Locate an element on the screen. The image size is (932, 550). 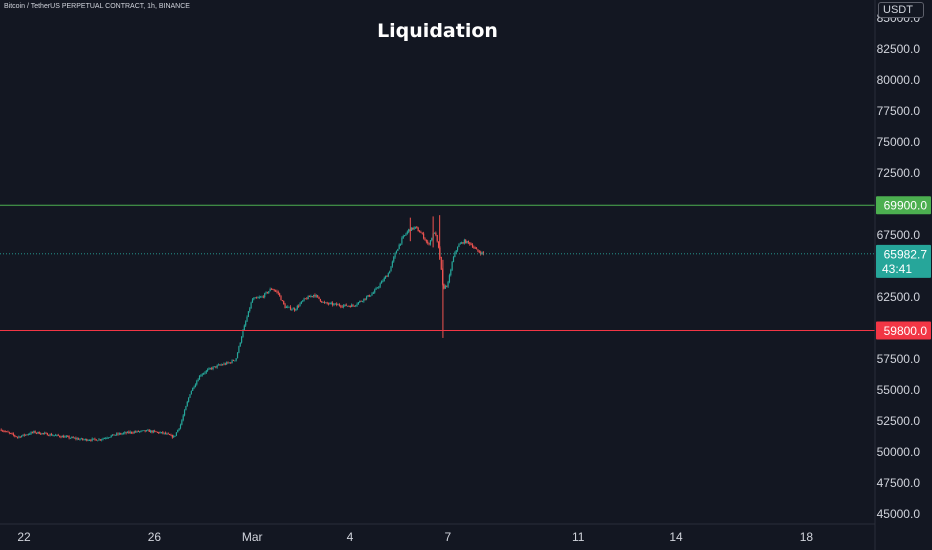
currency-button: USDT is located at coordinates (901, 10).